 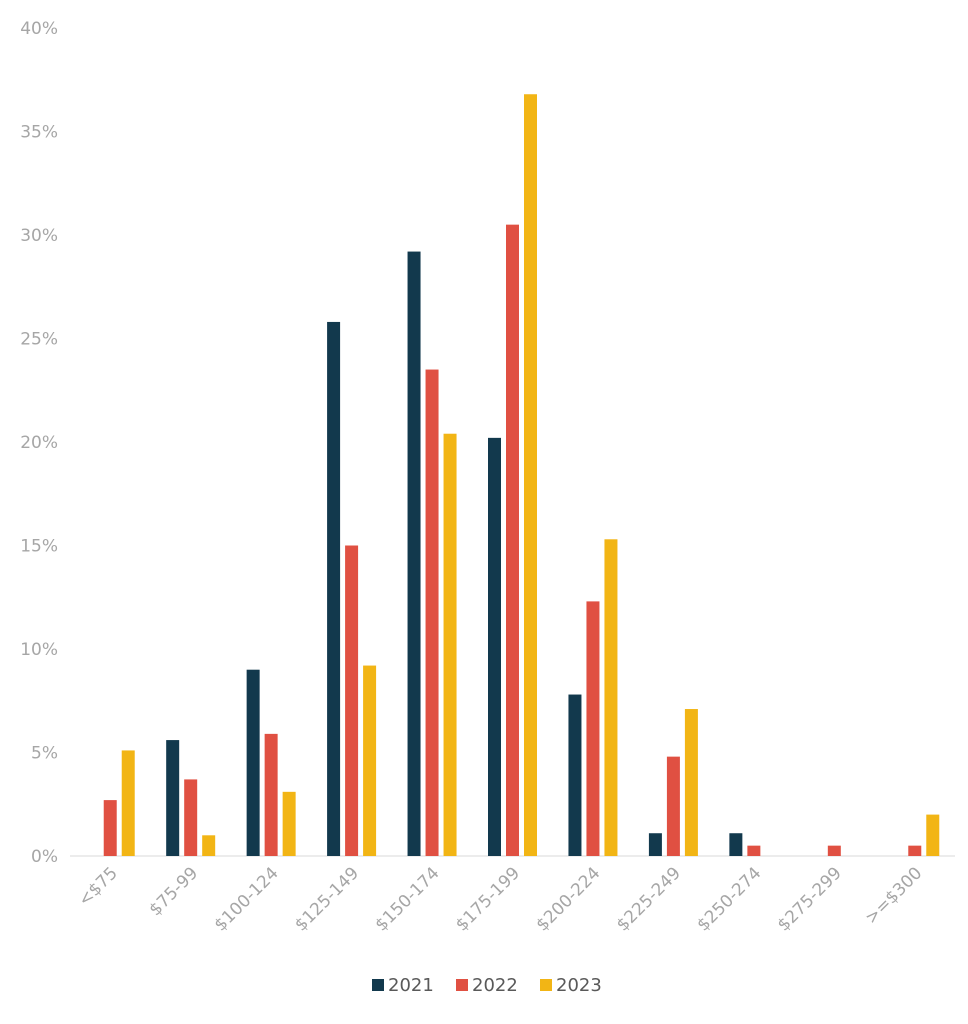 What do you see at coordinates (462, 985) in the screenshot?
I see `legend-swatch-2022` at bounding box center [462, 985].